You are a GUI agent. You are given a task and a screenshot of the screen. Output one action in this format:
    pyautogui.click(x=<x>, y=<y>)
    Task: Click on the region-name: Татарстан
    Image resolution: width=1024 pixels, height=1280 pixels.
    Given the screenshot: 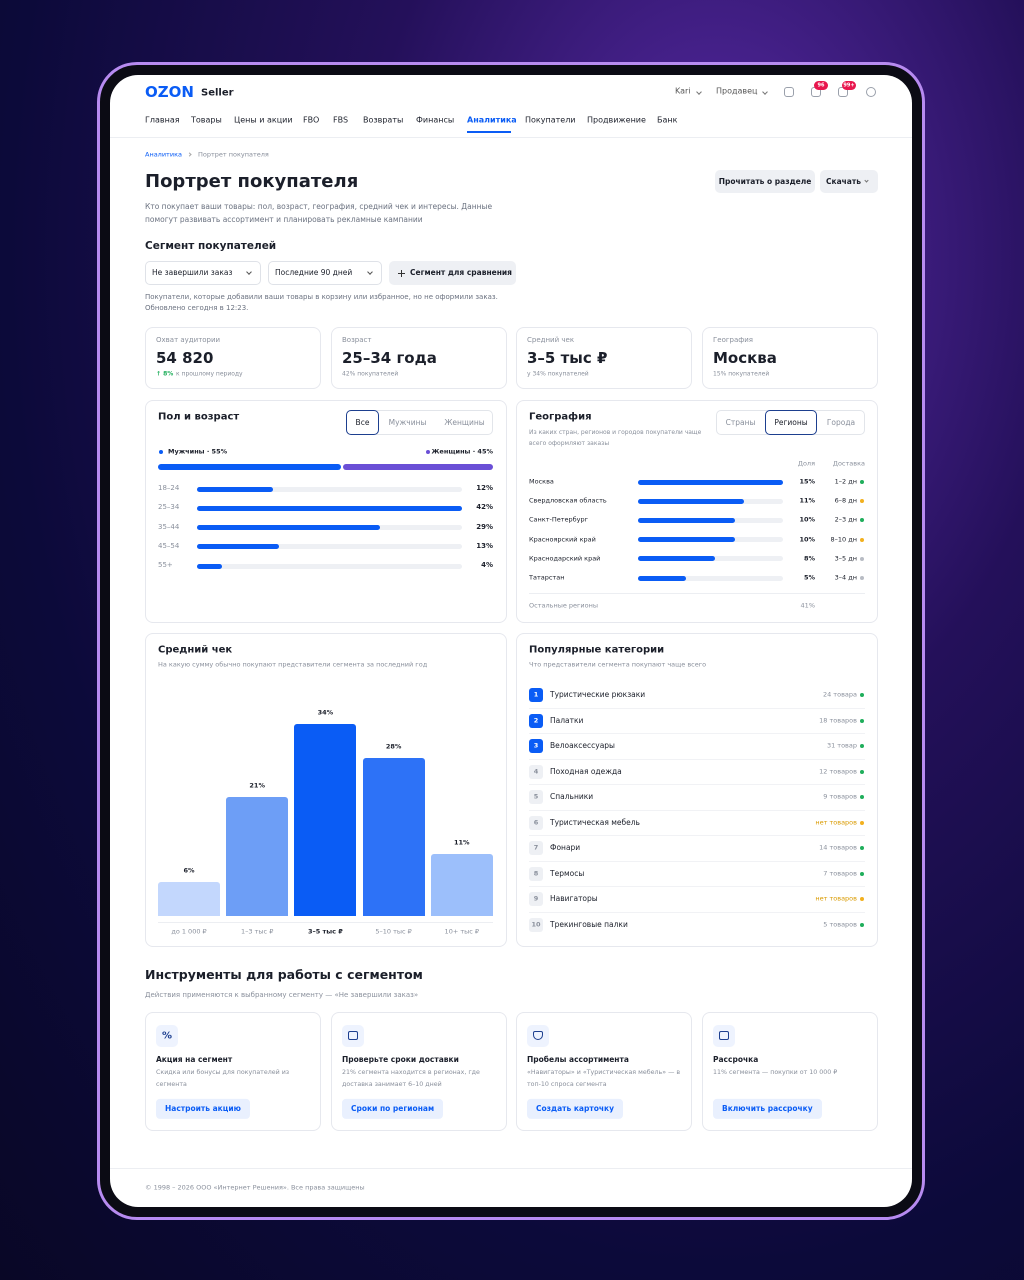 What is the action you would take?
    pyautogui.click(x=547, y=577)
    